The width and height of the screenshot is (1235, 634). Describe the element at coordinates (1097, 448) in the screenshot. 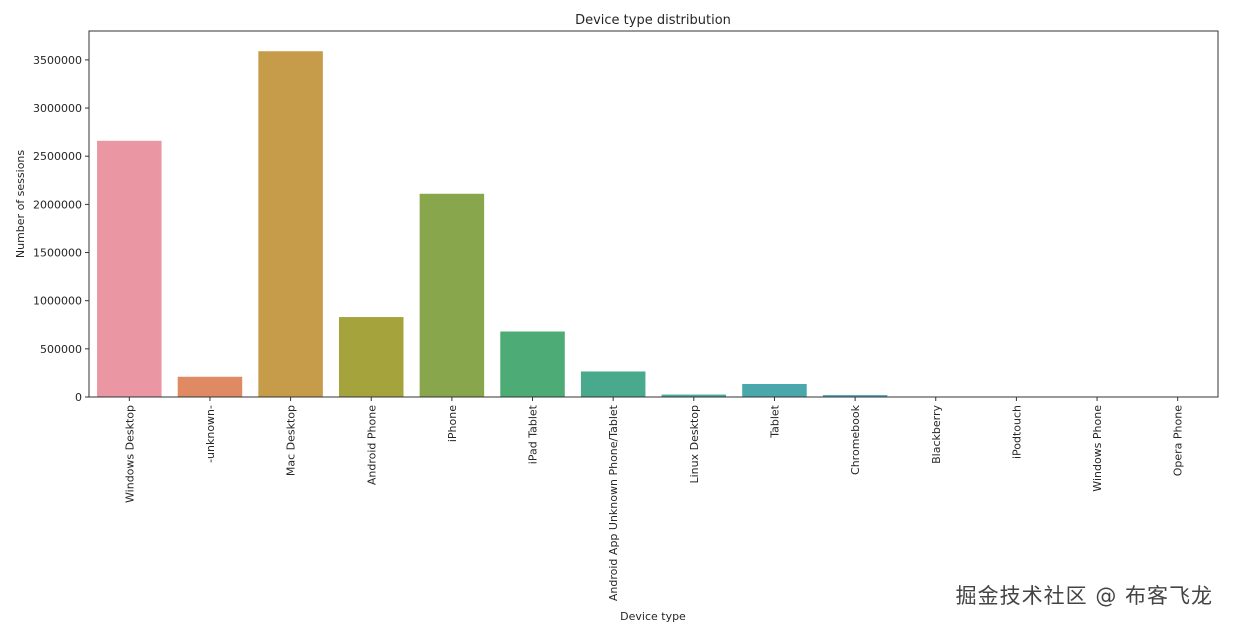

I see `x-tick-label-12: Windows Phone` at that location.